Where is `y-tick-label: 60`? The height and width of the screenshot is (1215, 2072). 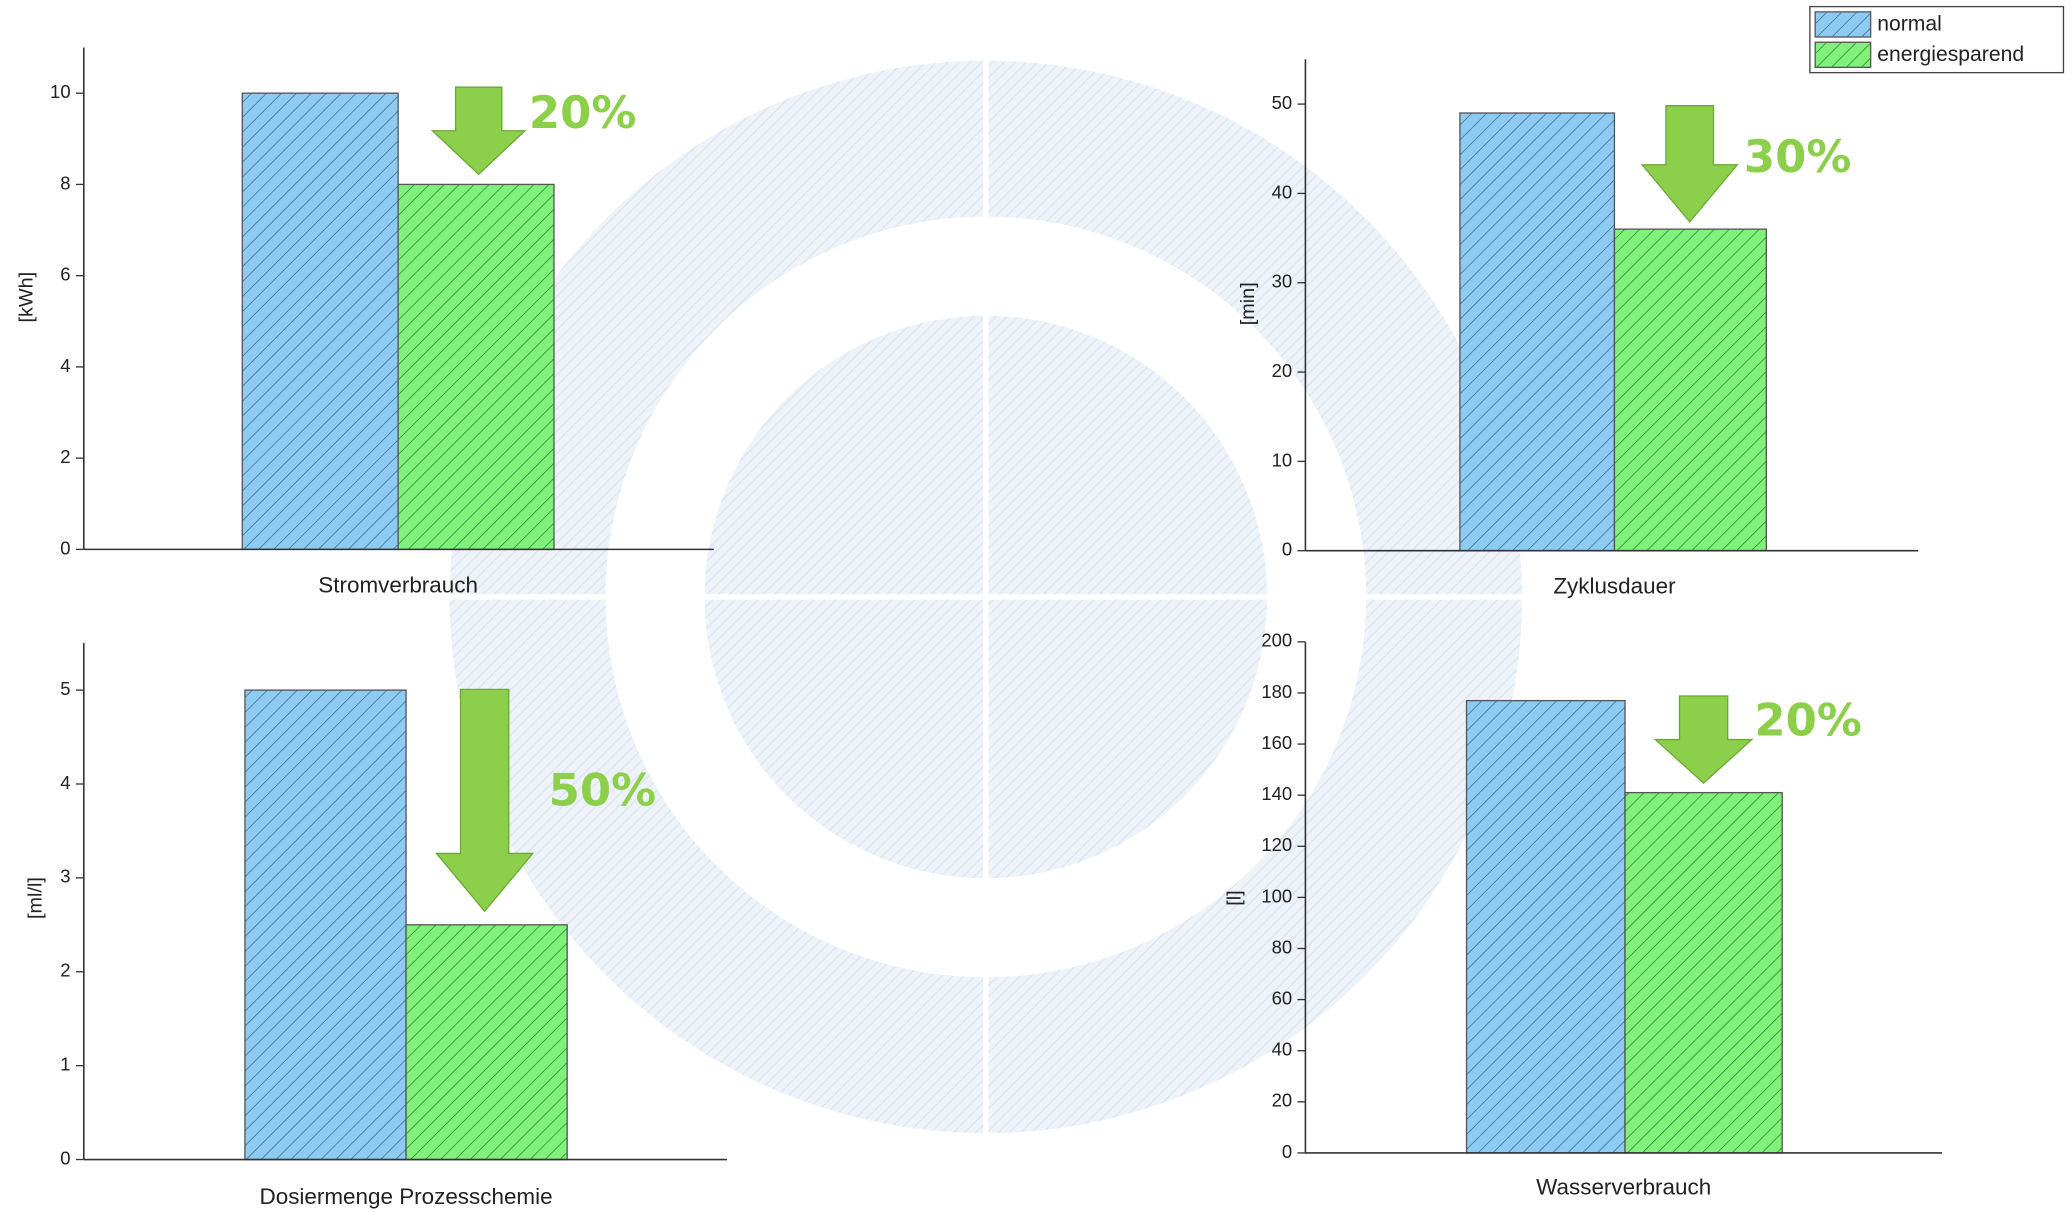
y-tick-label: 60 is located at coordinates (1282, 997).